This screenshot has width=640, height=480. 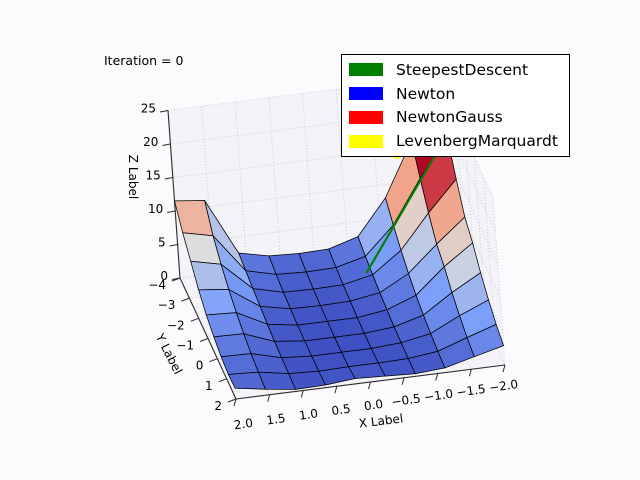 I want to click on y-tick-label: 0, so click(x=200, y=366).